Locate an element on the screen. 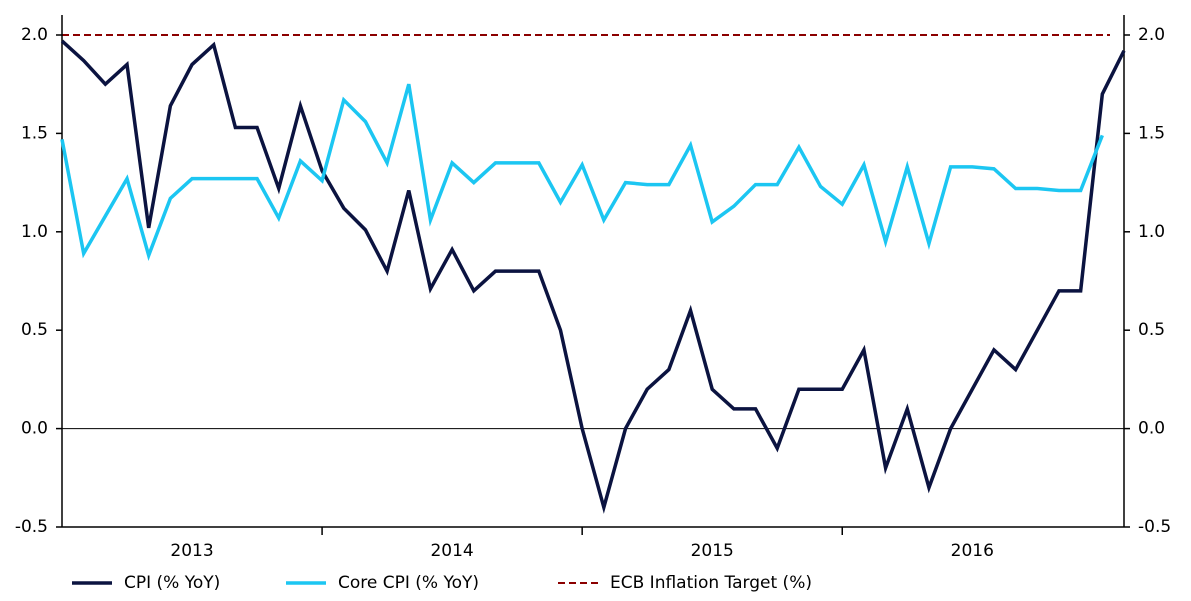  legend-label: CPI (% YoY) is located at coordinates (172, 583).